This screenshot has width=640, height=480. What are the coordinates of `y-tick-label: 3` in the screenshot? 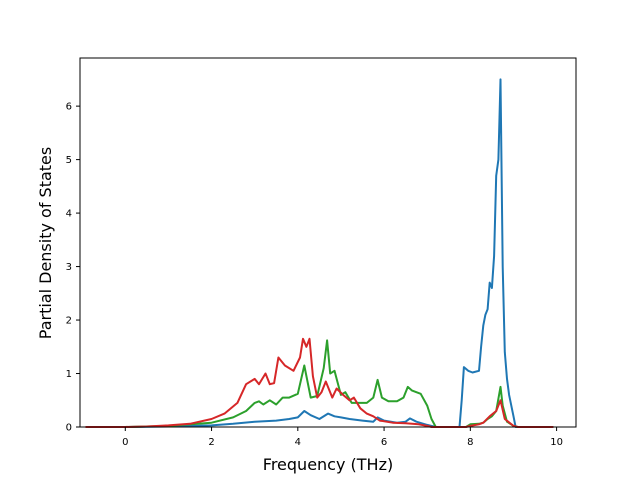 It's located at (69, 267).